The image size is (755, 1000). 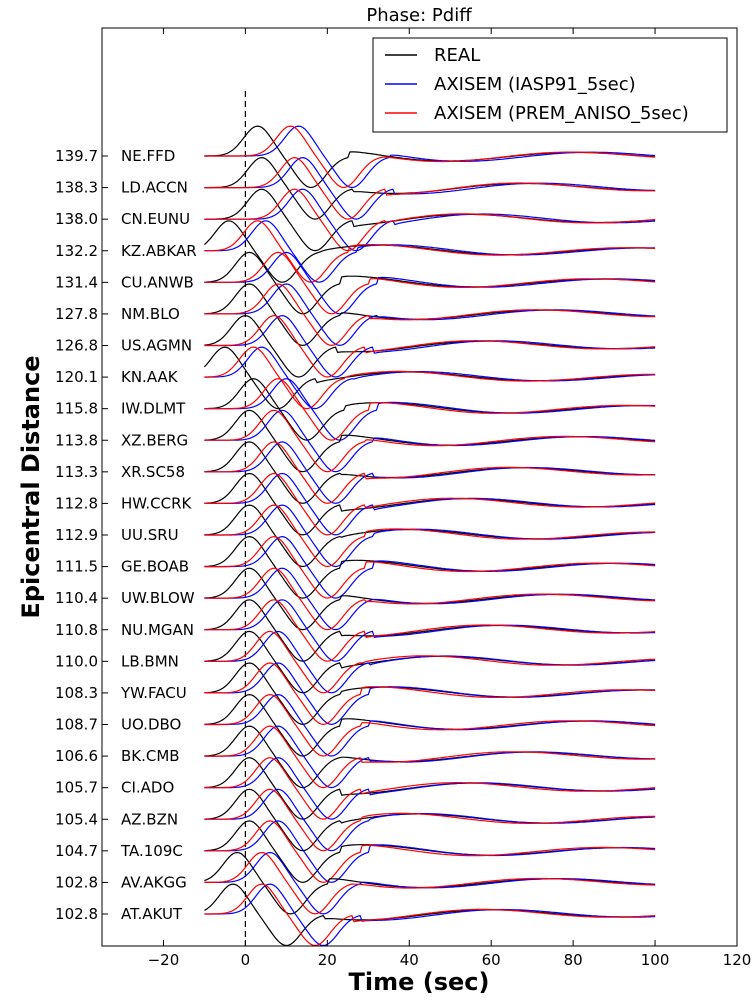 What do you see at coordinates (561, 113) in the screenshot?
I see `legend-label: AXISEM (PREM_ANISO_5sec)` at bounding box center [561, 113].